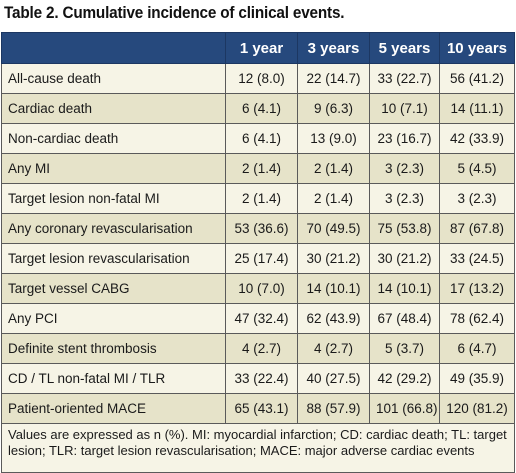 This screenshot has height=473, width=516. I want to click on row-value-cell: 6 (4.7), so click(477, 348).